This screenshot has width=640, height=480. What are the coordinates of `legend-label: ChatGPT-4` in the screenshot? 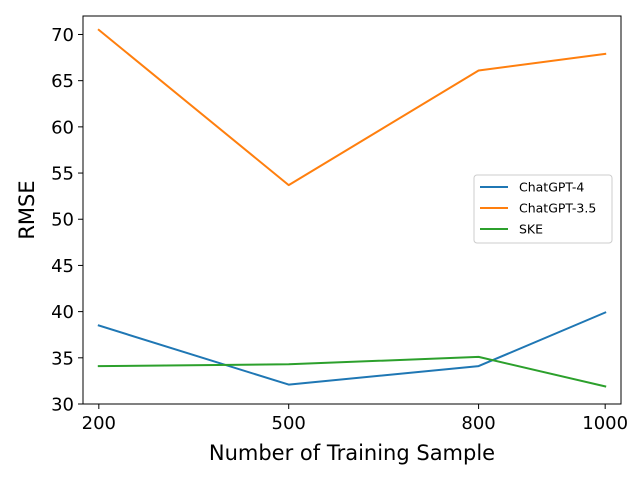 It's located at (551, 187).